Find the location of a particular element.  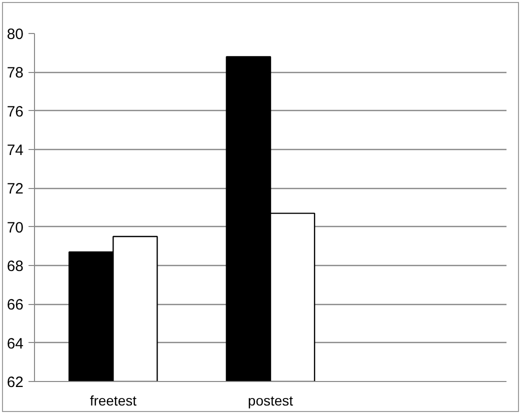

y-tick-label: 62 is located at coordinates (15, 382).